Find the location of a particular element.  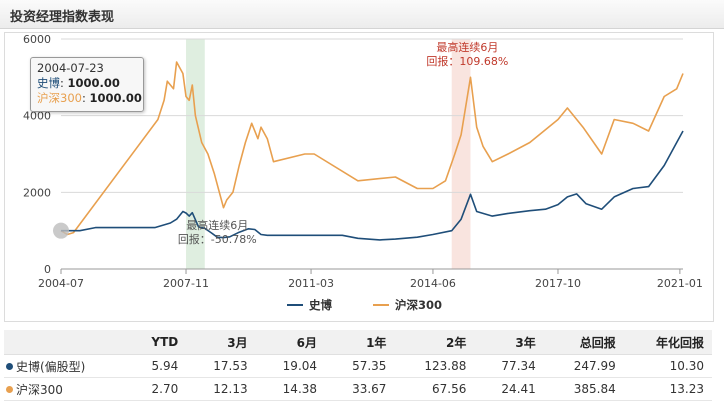

cell-2y: 67.56 is located at coordinates (434, 389).